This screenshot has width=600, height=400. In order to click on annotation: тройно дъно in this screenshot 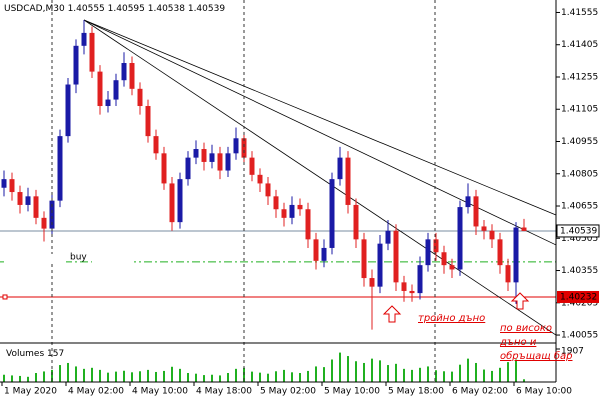, I will do `click(451, 318)`.